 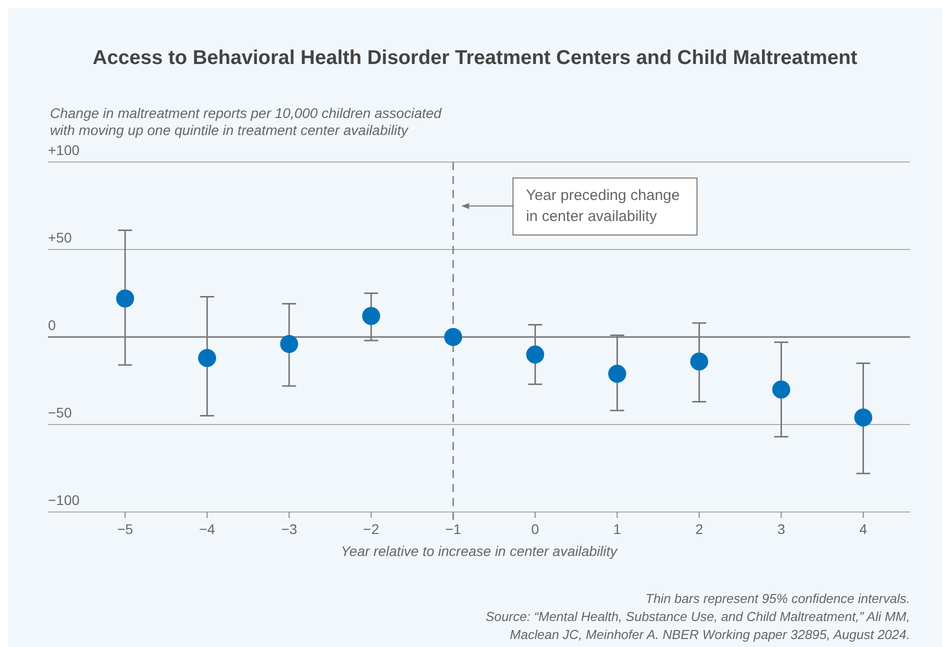 What do you see at coordinates (52, 325) in the screenshot?
I see `y-tick-label: 0` at bounding box center [52, 325].